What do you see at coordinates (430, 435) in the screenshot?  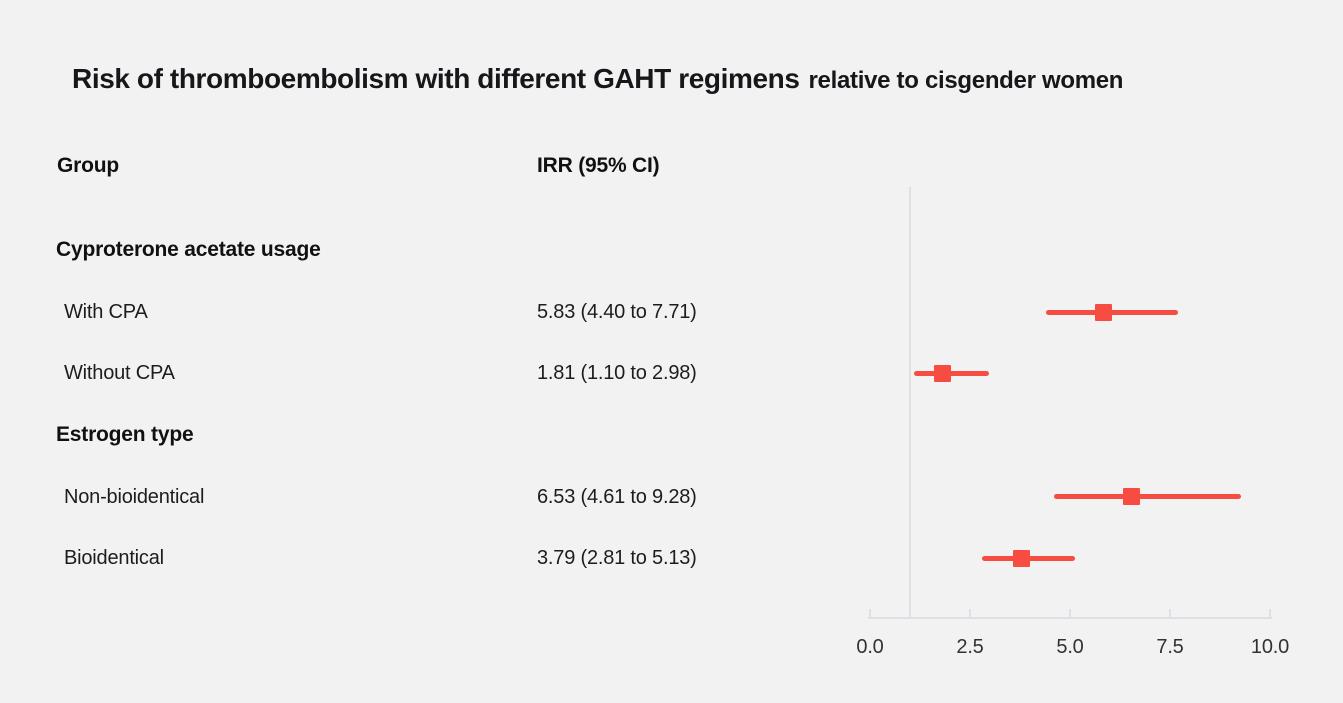 I see `group-header-row: Estrogen type` at bounding box center [430, 435].